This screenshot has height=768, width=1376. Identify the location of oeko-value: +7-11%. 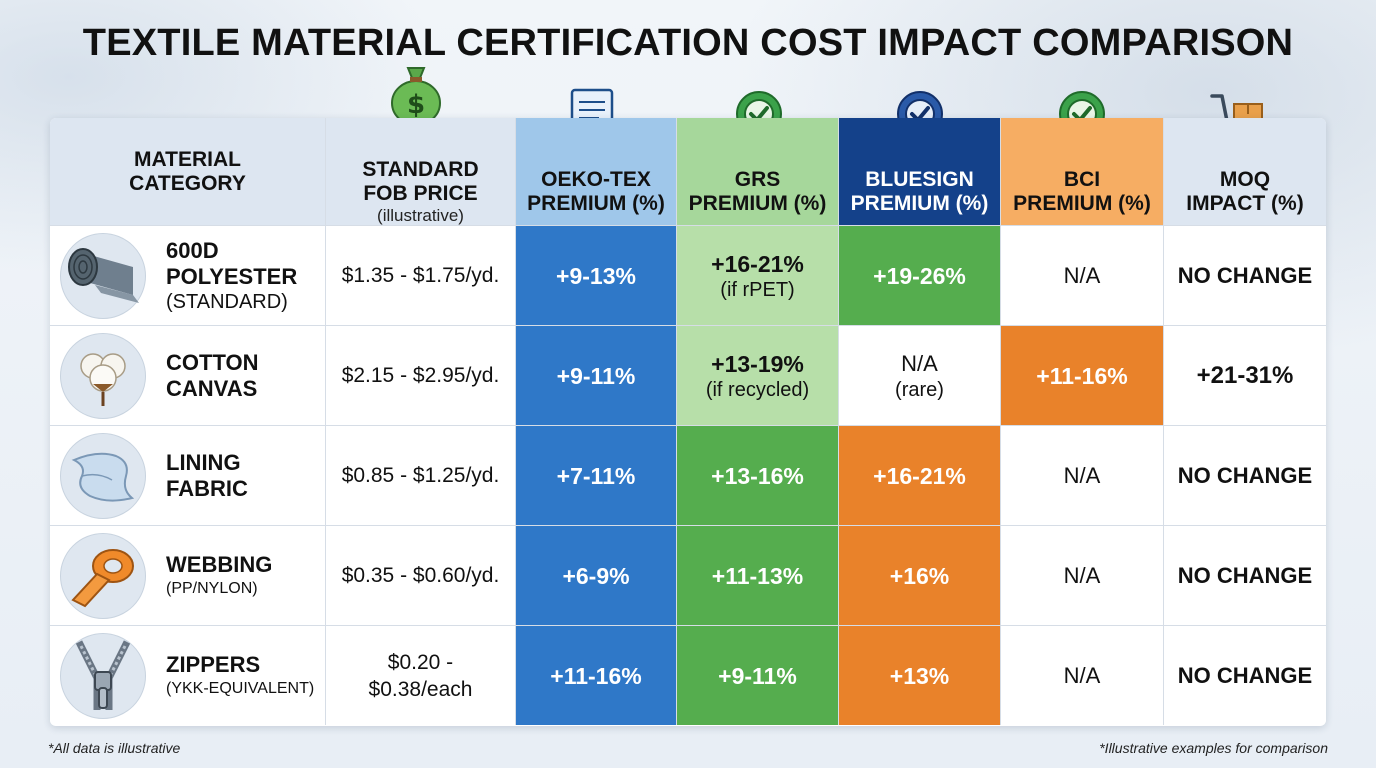
(596, 475).